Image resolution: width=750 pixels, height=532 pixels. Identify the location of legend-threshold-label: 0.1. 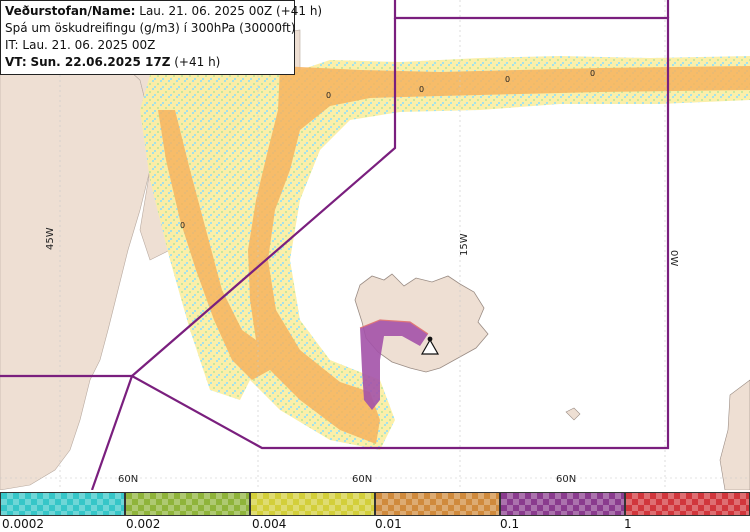
(510, 524).